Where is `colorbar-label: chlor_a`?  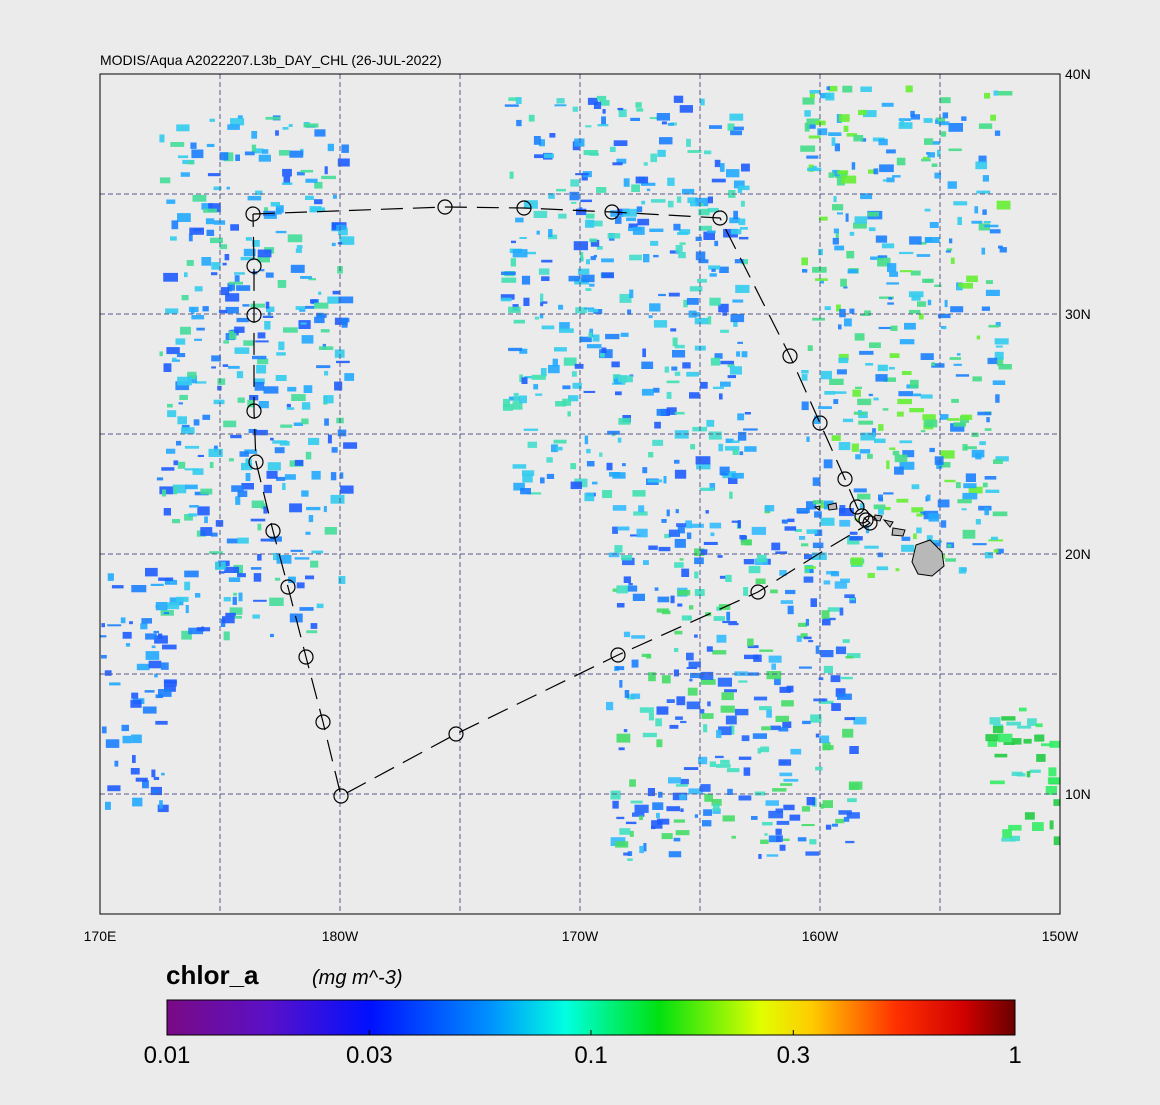
colorbar-label: chlor_a is located at coordinates (212, 975).